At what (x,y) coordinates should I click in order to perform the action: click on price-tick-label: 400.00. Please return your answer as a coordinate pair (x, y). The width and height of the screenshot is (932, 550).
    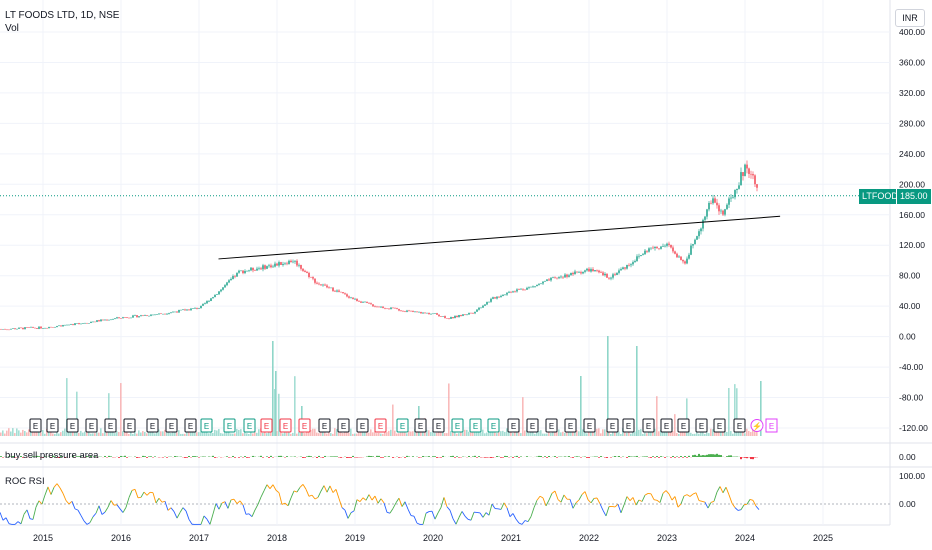
    Looking at the image, I should click on (912, 32).